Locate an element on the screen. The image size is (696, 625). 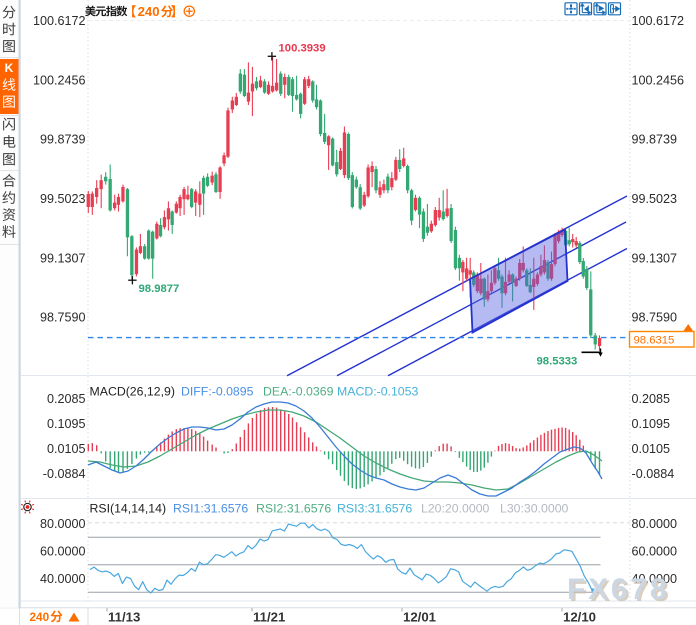
svg-text: 11/21 is located at coordinates (269, 617).